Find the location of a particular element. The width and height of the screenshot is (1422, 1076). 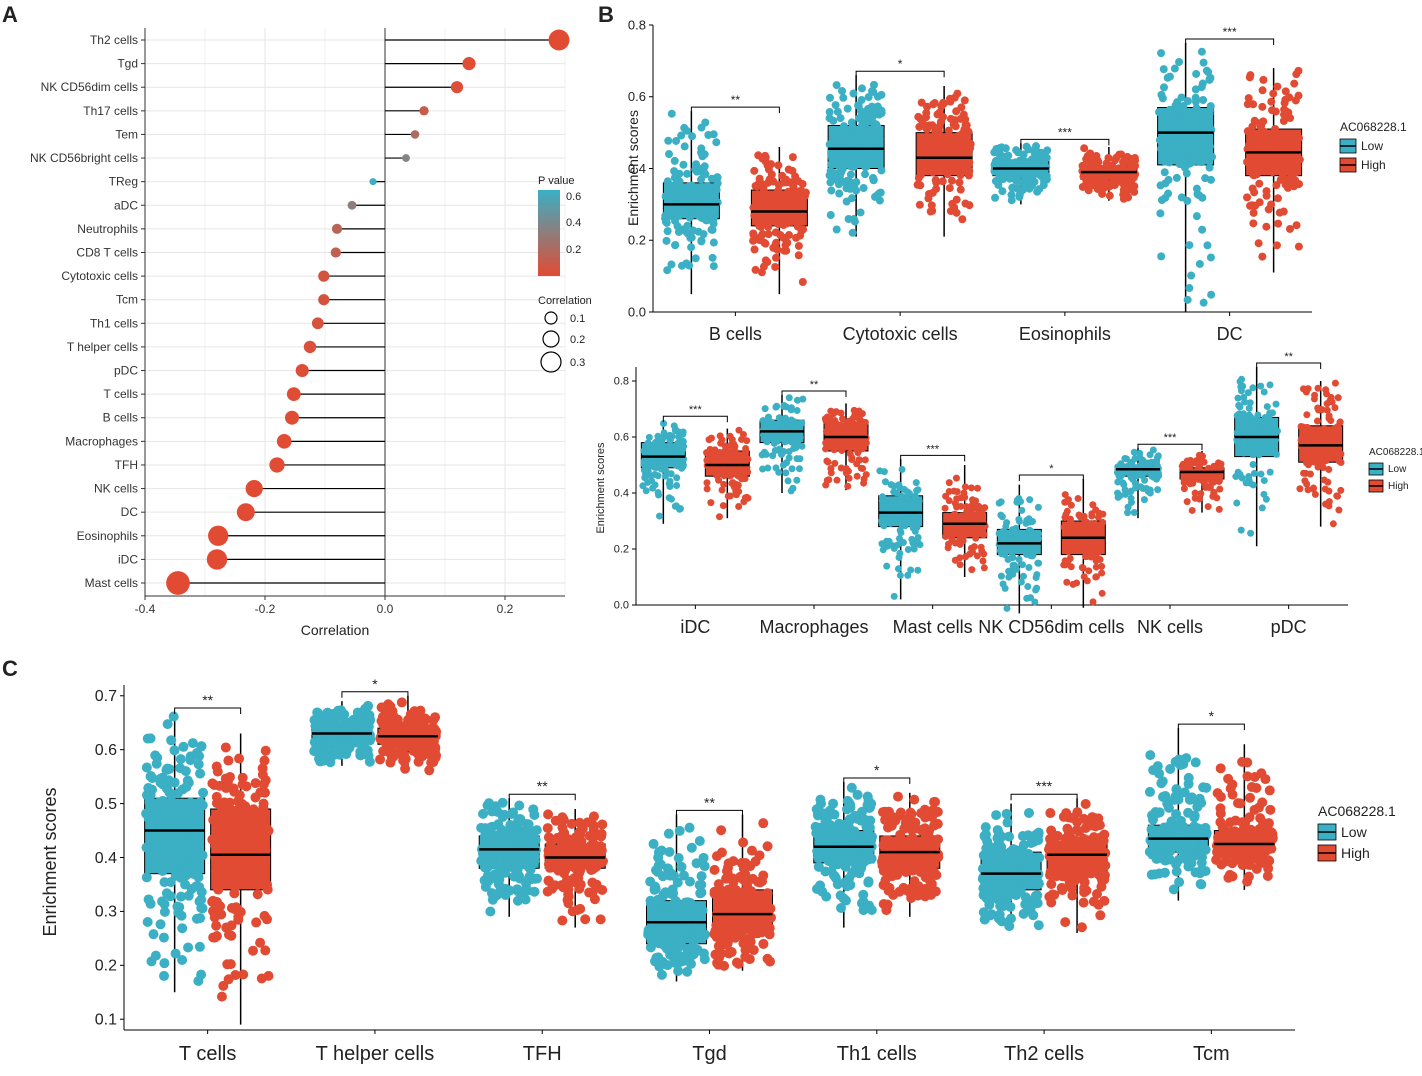

lollipop-dot is located at coordinates (335, 252).